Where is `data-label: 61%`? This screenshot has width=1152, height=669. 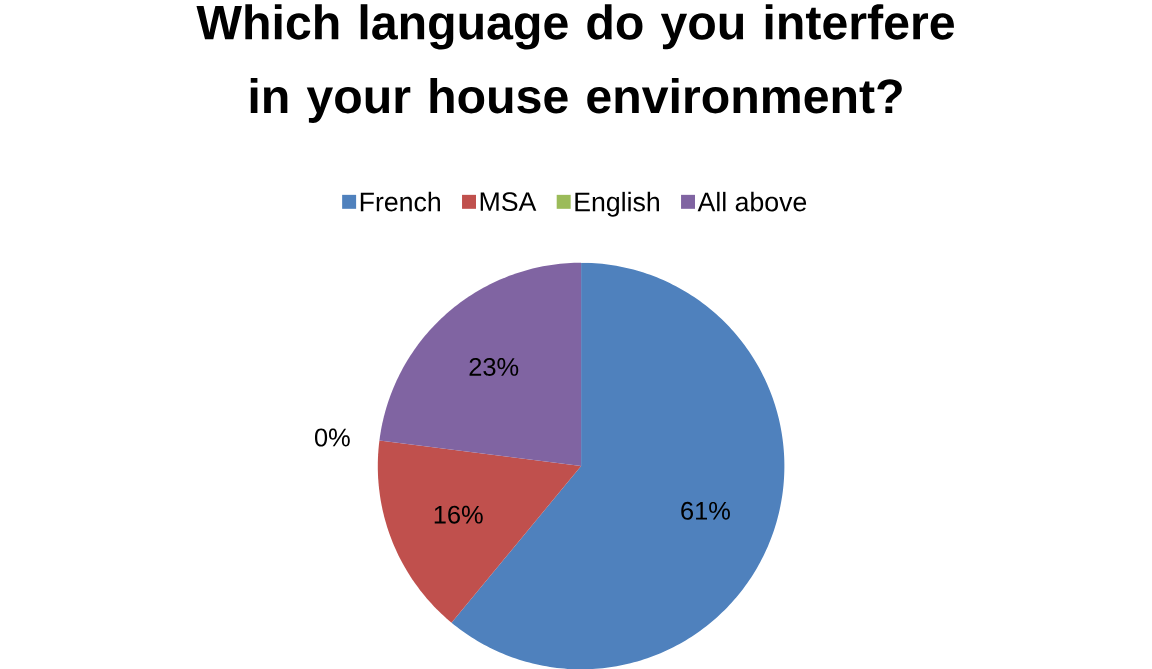
data-label: 61% is located at coordinates (705, 510).